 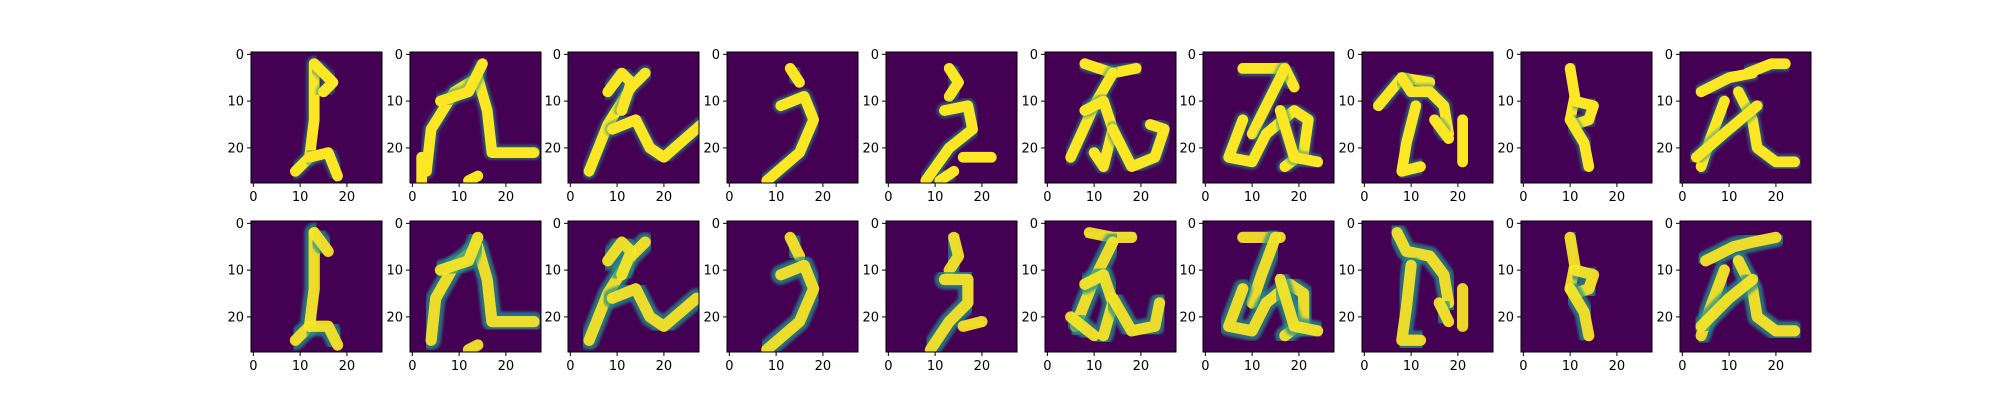 I want to click on panel-r0-c3: 0 10 20 0 10 20, so click(x=781, y=126).